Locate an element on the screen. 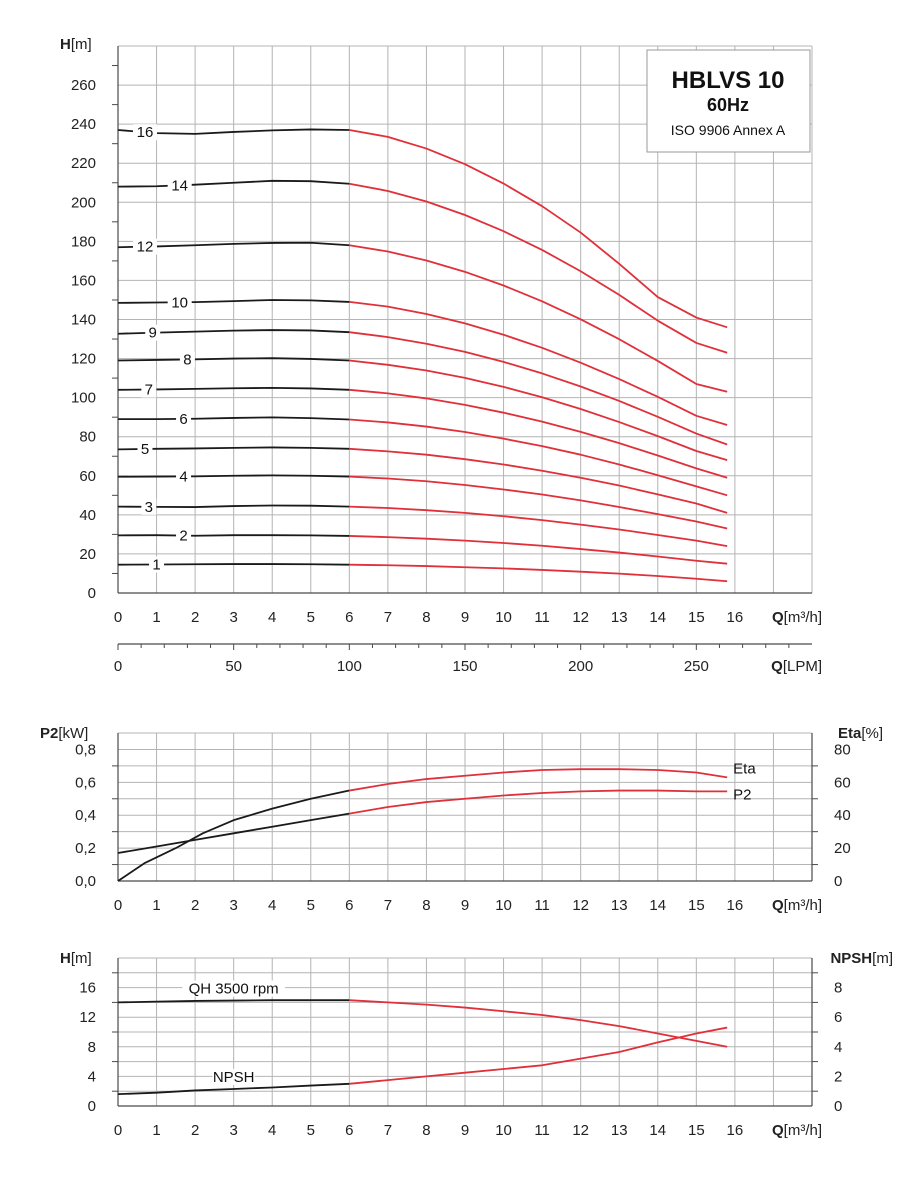  stage-label: 10 is located at coordinates (179, 302).